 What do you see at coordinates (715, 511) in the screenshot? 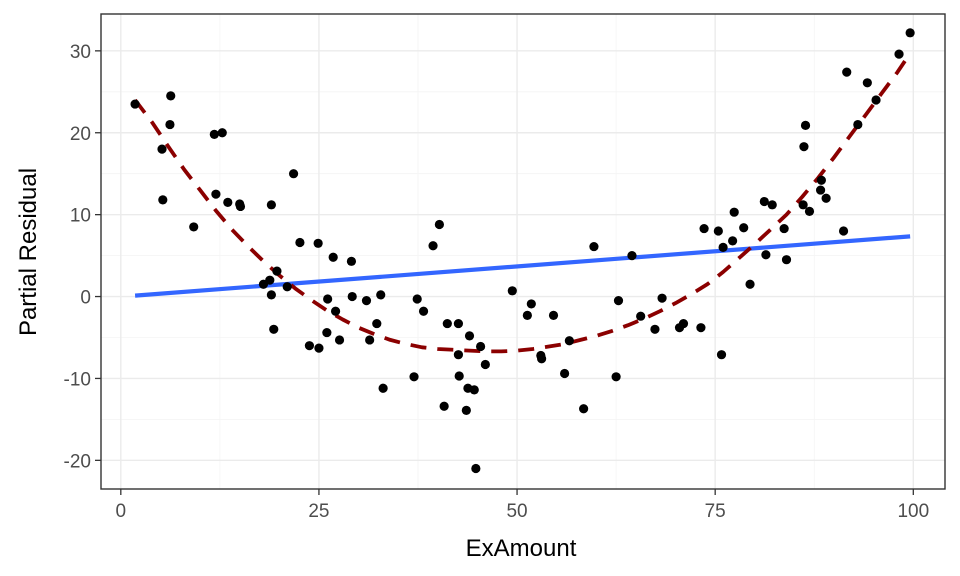
I see `x-tick-label: 75` at bounding box center [715, 511].